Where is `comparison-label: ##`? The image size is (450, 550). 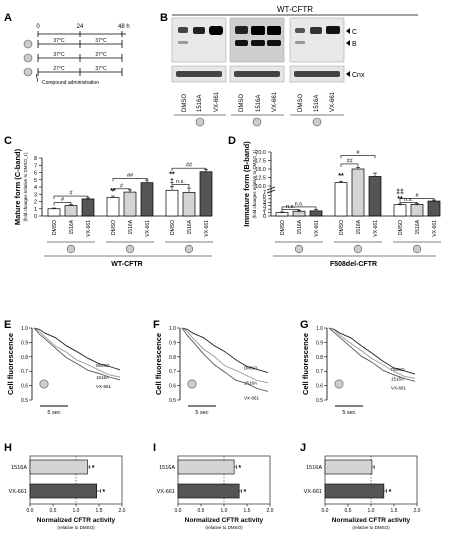 comparison-label: ## is located at coordinates (130, 176).